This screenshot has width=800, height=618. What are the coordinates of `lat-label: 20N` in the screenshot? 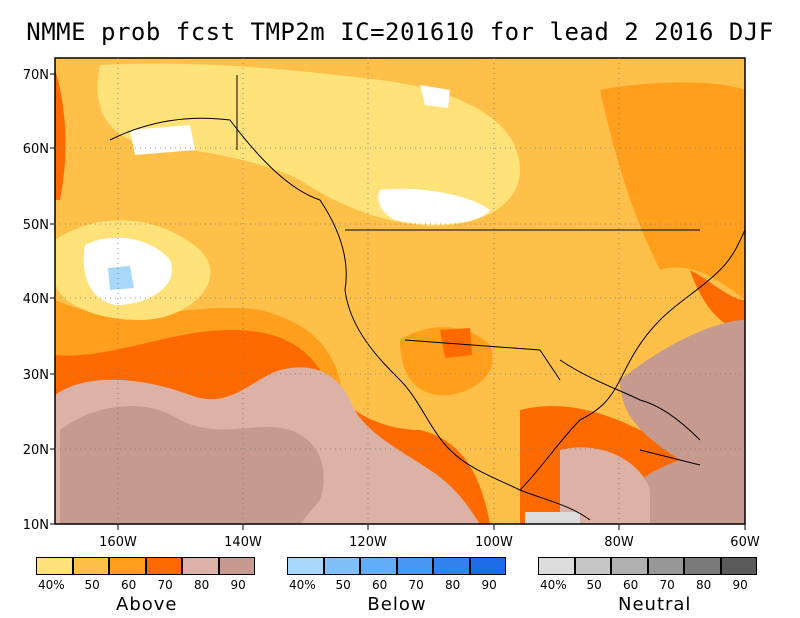 It's located at (36, 450).